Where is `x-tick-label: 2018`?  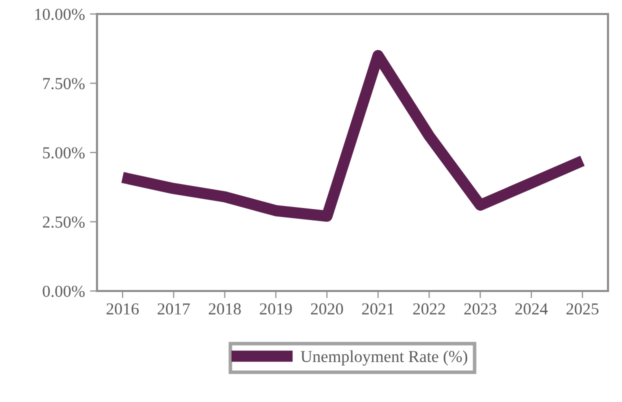 x-tick-label: 2018 is located at coordinates (224, 309).